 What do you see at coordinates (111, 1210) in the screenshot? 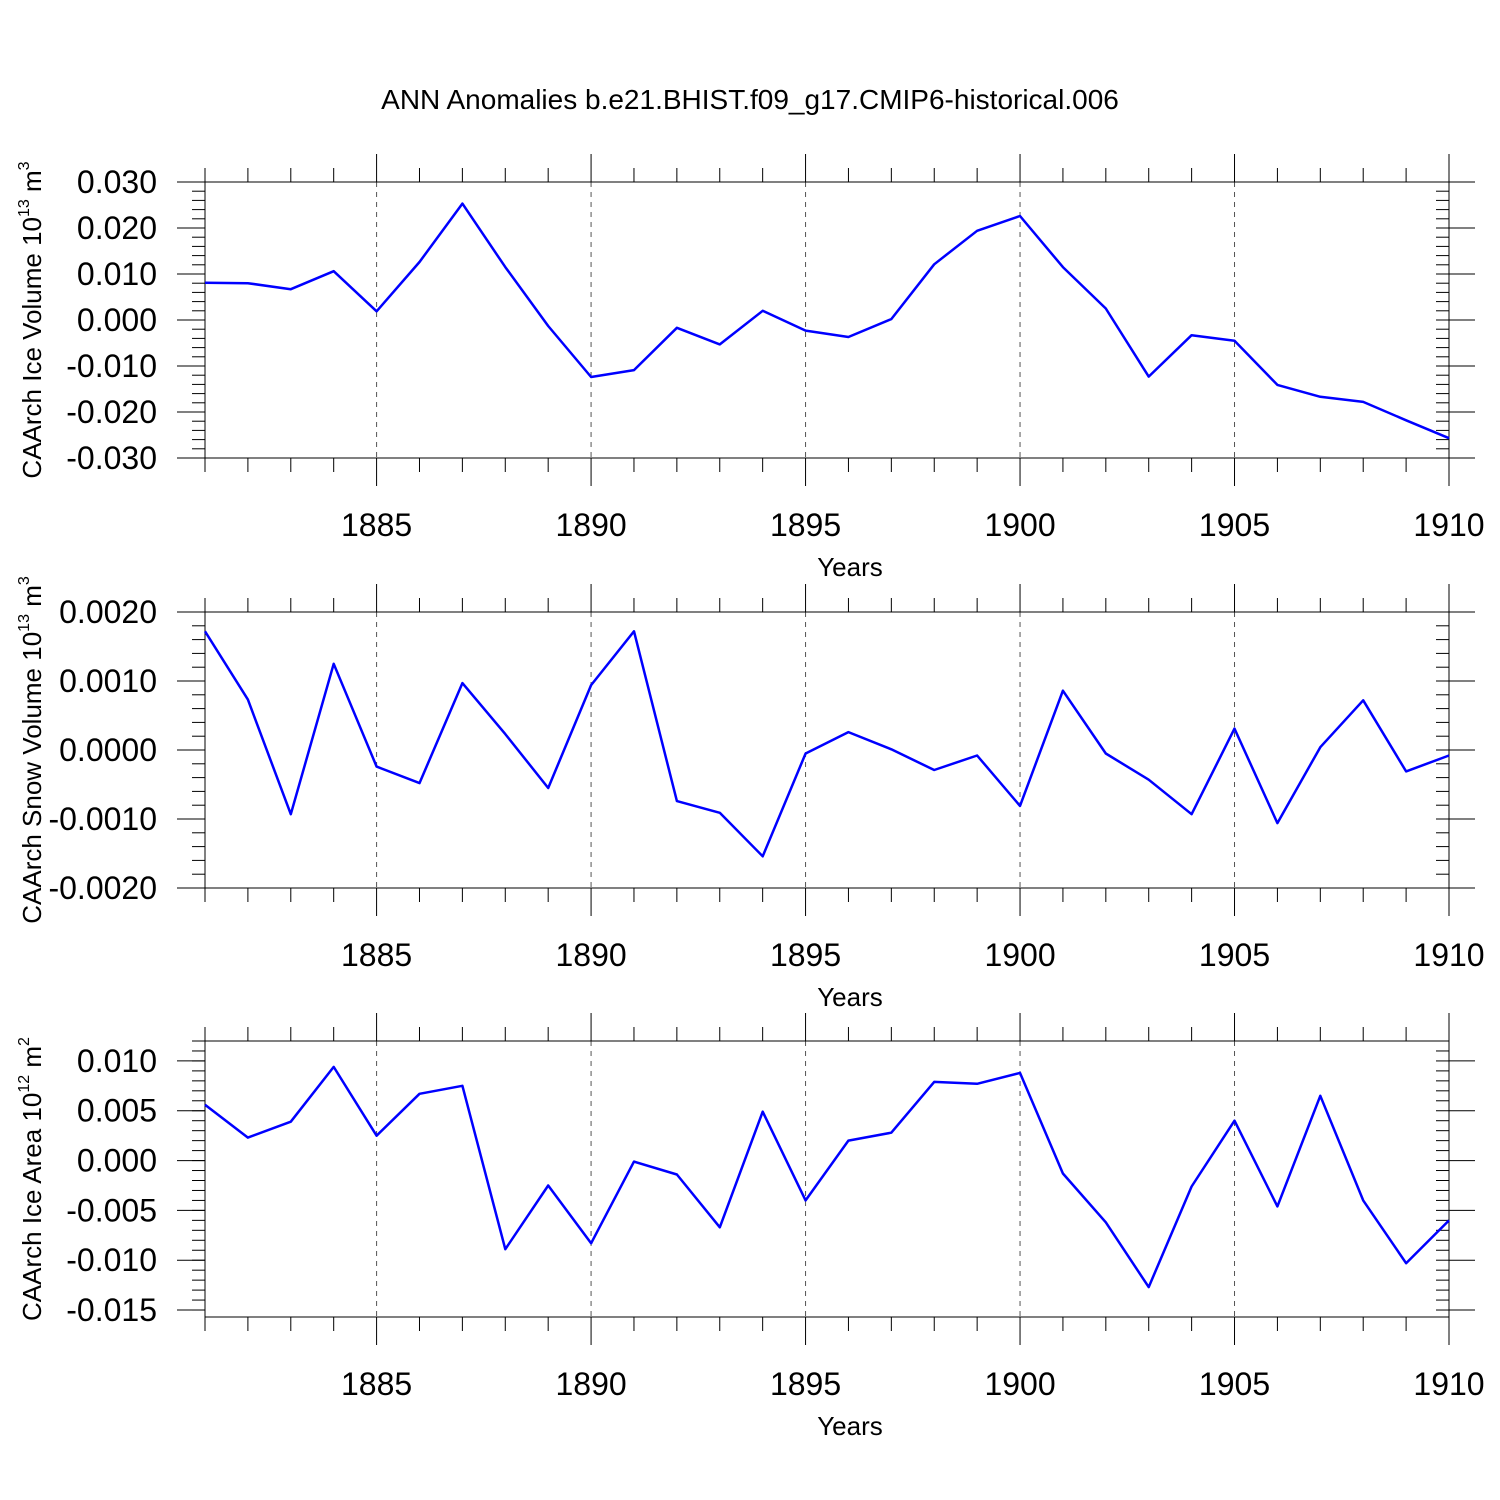
I see `y-tick-label: -0.005` at bounding box center [111, 1210].